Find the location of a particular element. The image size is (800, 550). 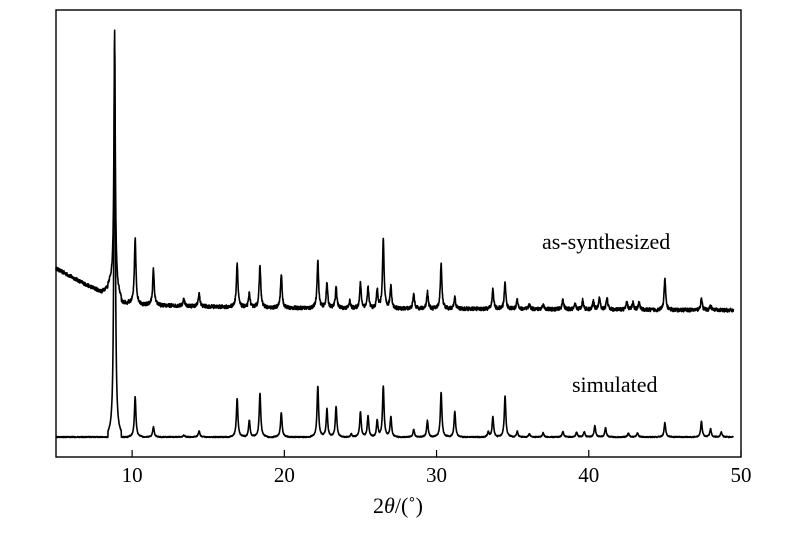

x-tick-label-30: 30 is located at coordinates (436, 475).